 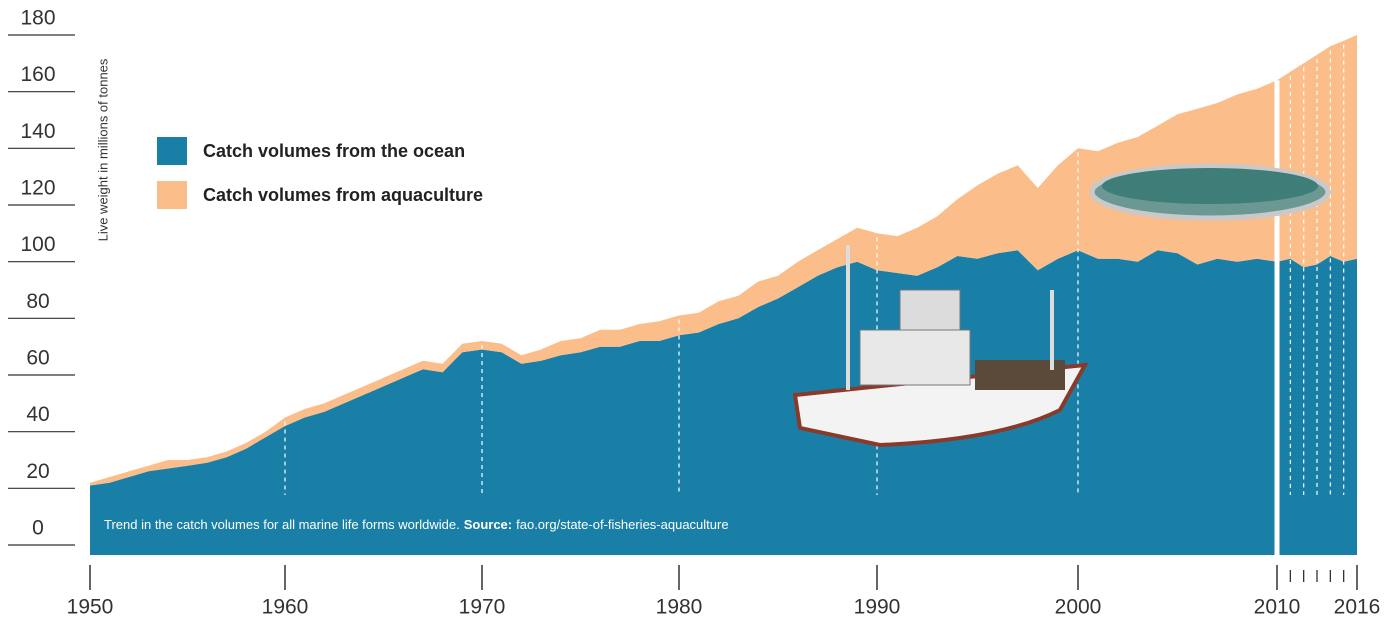 I want to click on y-tick-label: 140, so click(x=37, y=131).